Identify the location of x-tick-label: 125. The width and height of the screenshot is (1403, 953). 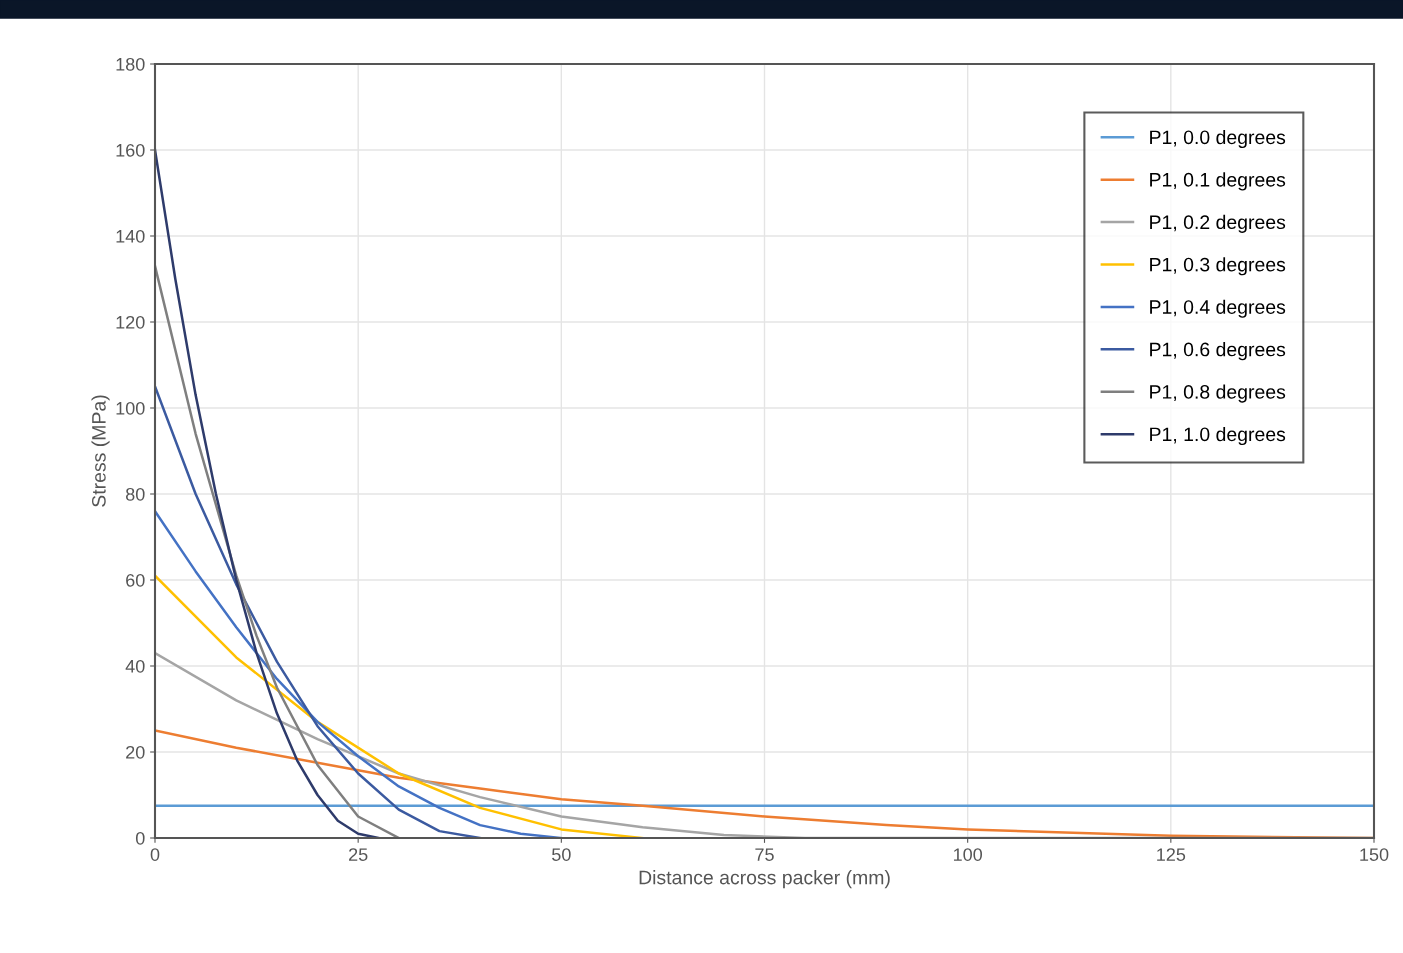
(1171, 854).